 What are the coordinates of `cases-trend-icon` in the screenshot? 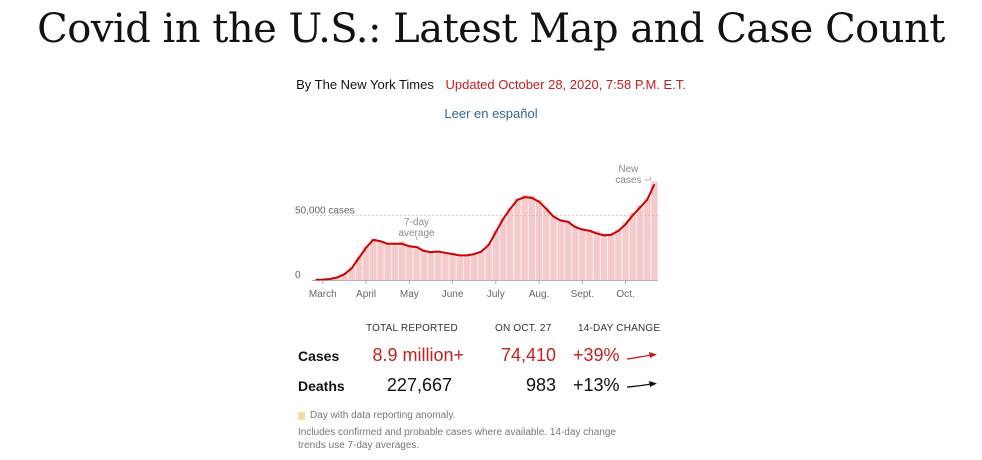 It's located at (641, 356).